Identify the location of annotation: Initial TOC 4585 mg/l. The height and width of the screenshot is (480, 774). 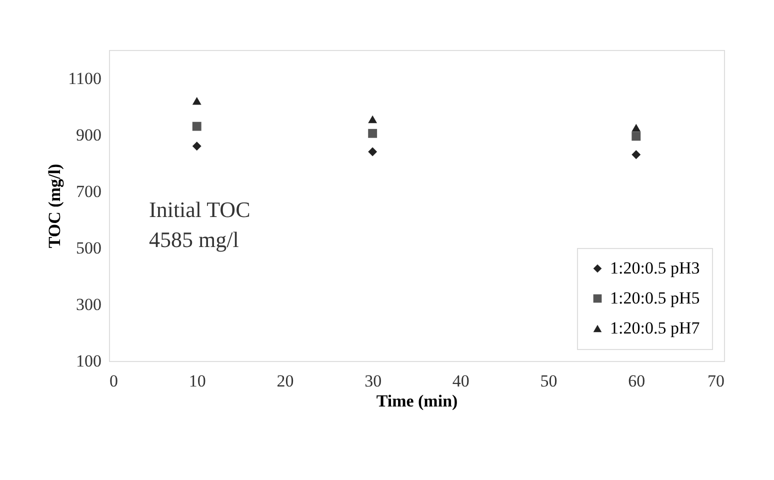
(199, 224).